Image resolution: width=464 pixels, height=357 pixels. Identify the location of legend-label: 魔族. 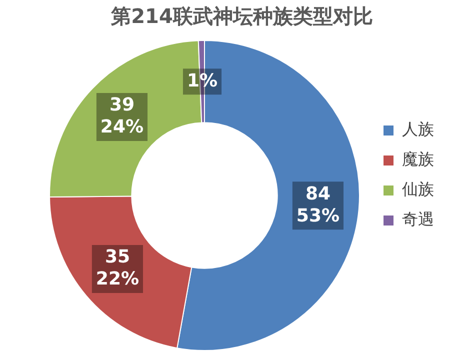
(418, 159).